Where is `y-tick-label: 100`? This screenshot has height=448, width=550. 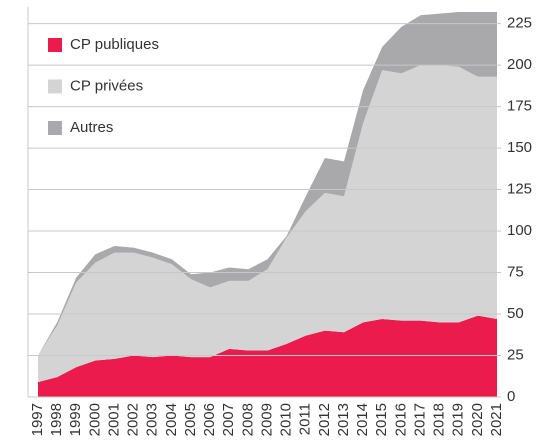 y-tick-label: 100 is located at coordinates (519, 230).